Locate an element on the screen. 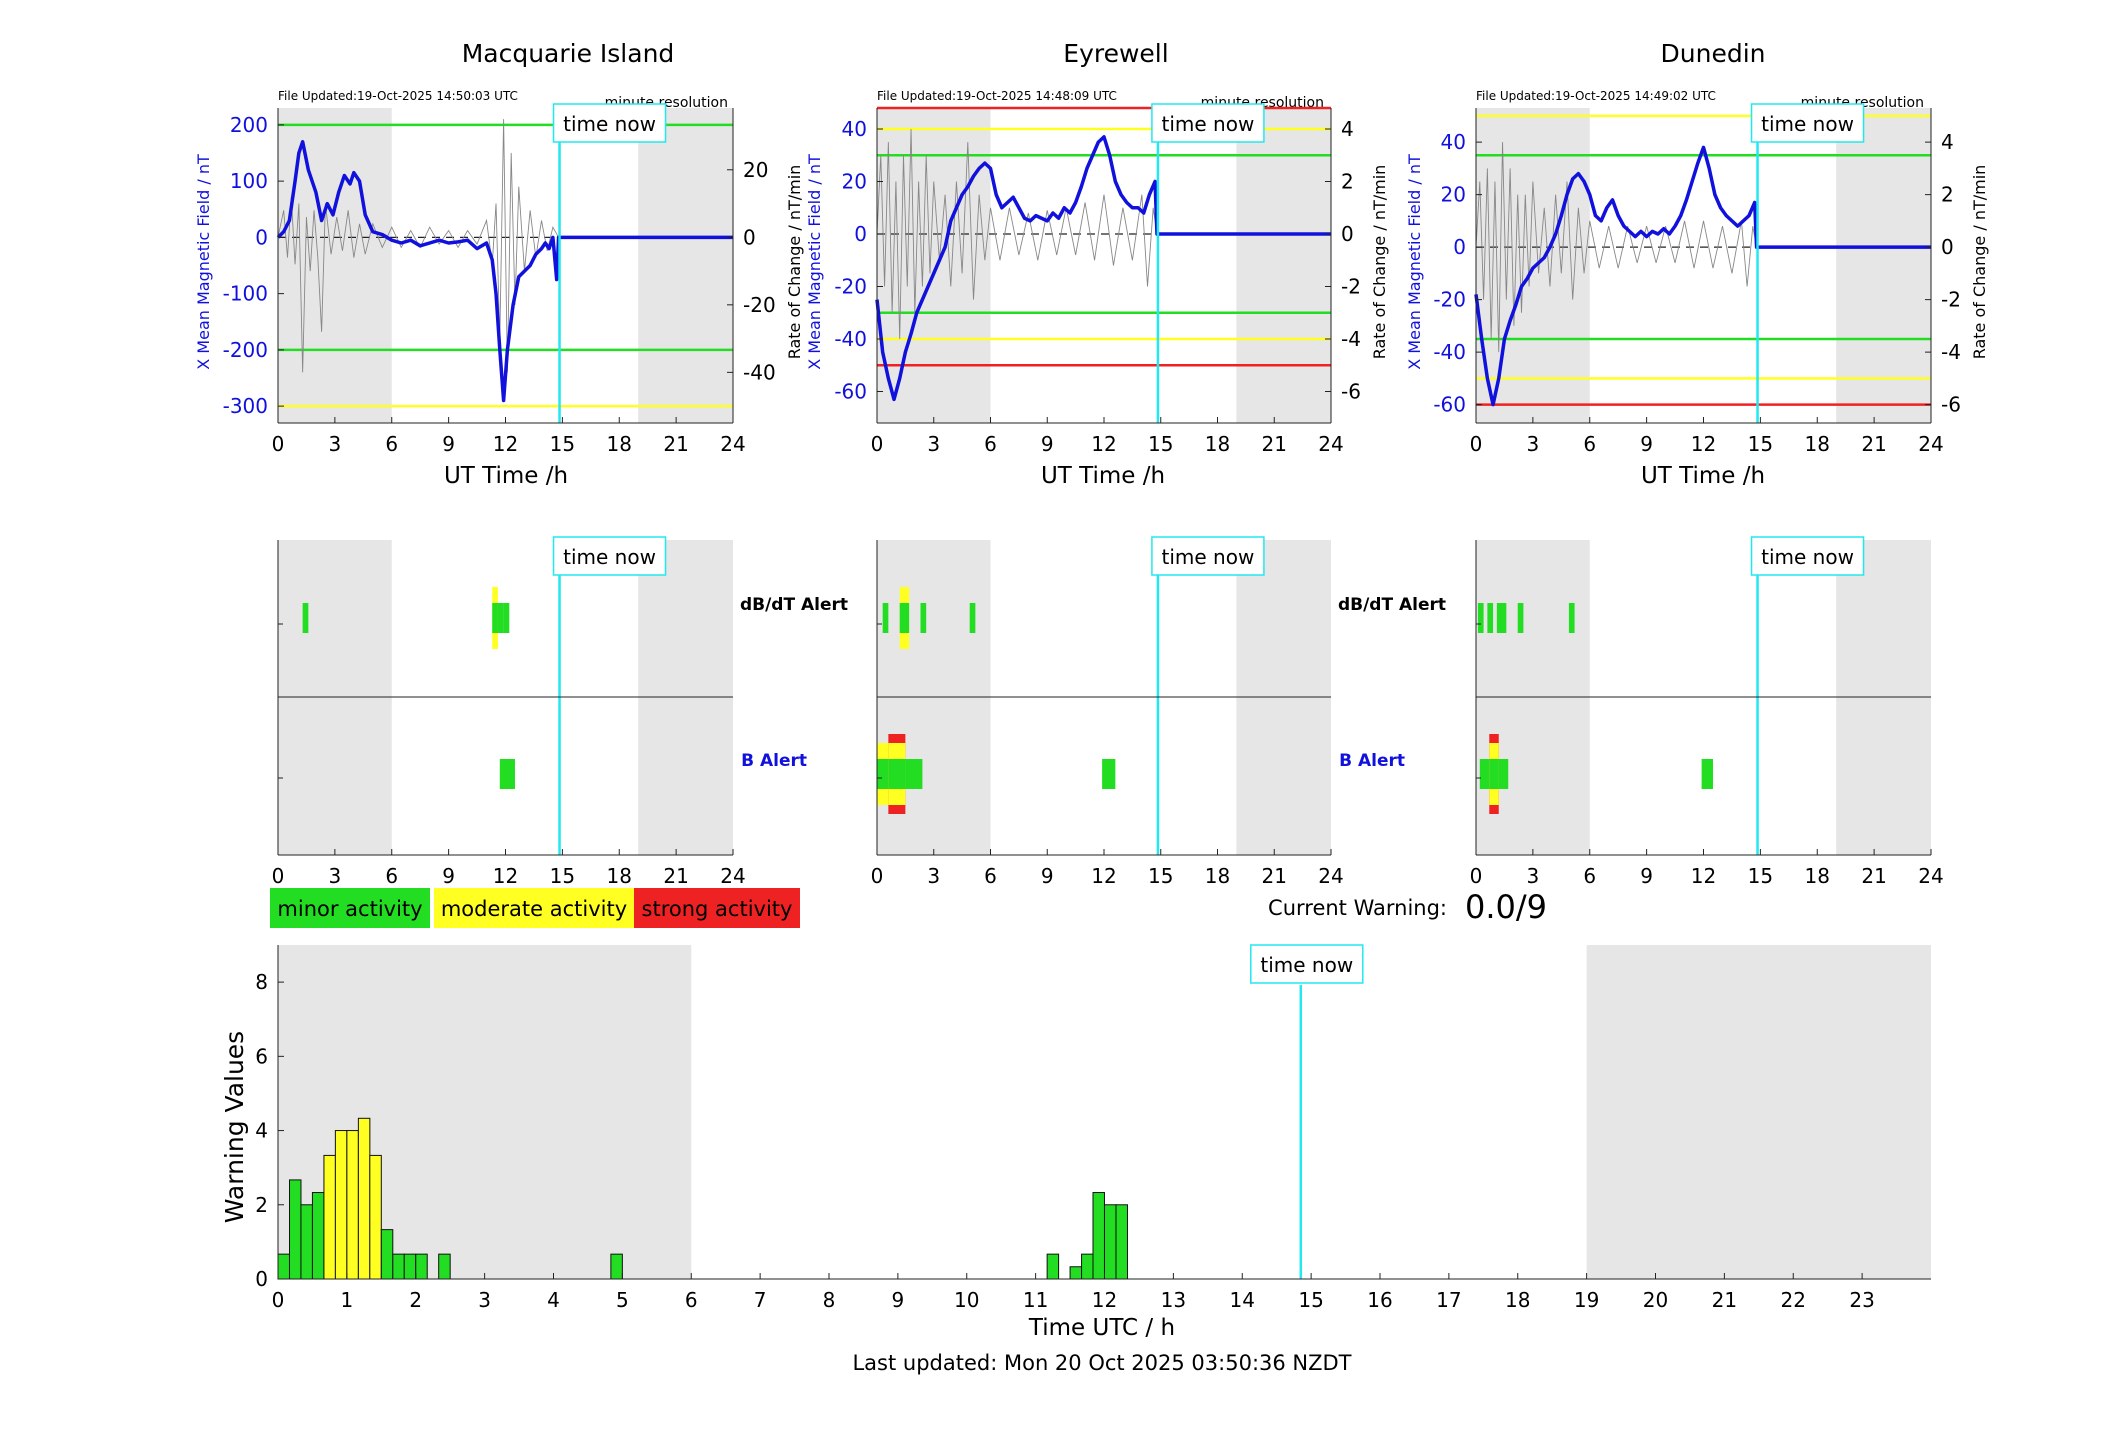 Image resolution: width=2117 pixels, height=1441 pixels. station1-time-now-box is located at coordinates (1208, 123).